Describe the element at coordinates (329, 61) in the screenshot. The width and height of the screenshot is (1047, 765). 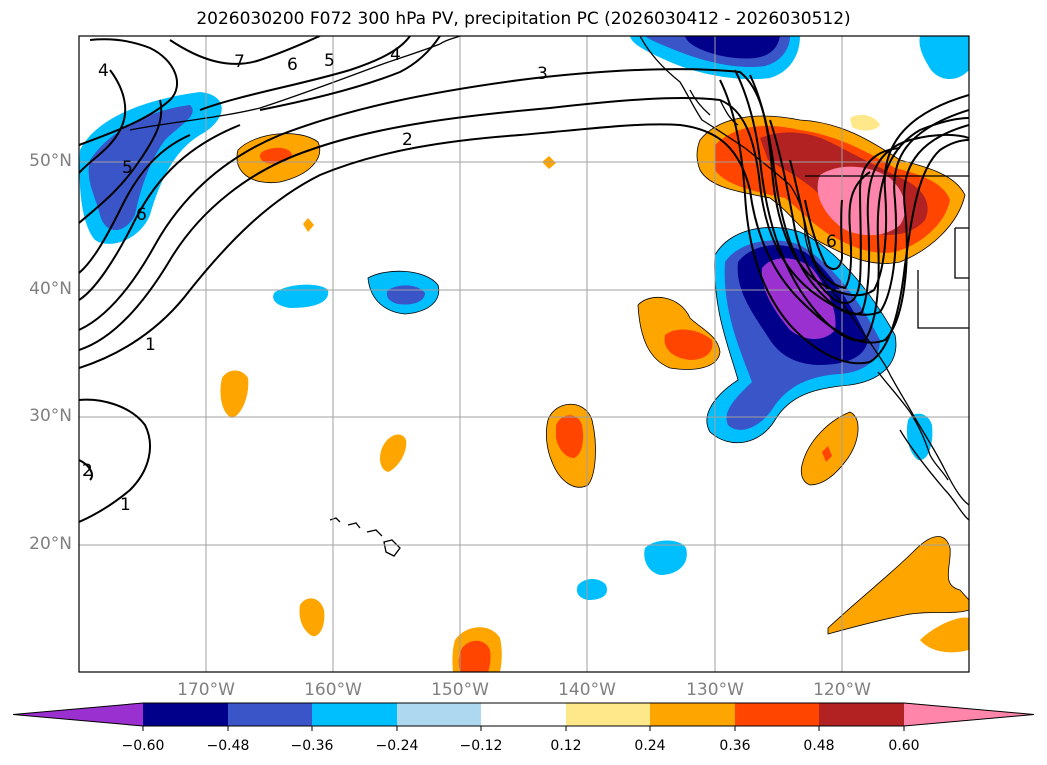
I see `contour-label-d: 5` at that location.